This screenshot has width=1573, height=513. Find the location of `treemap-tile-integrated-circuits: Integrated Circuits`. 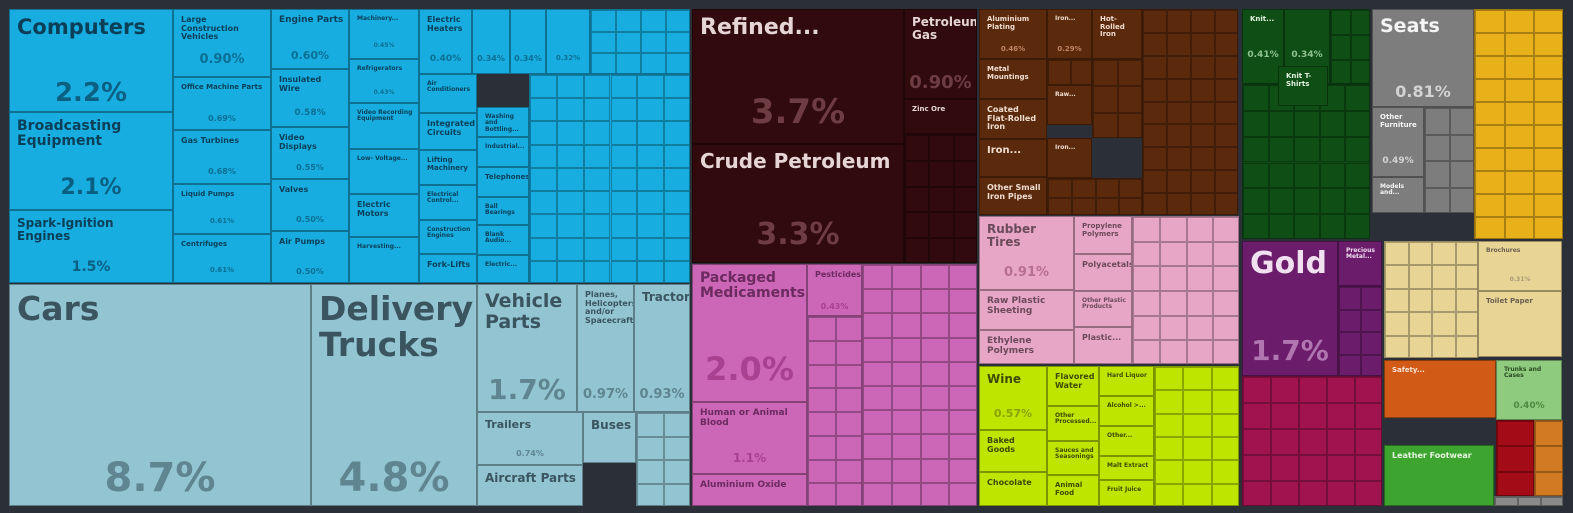

treemap-tile-integrated-circuits: Integrated Circuits is located at coordinates (448, 131).